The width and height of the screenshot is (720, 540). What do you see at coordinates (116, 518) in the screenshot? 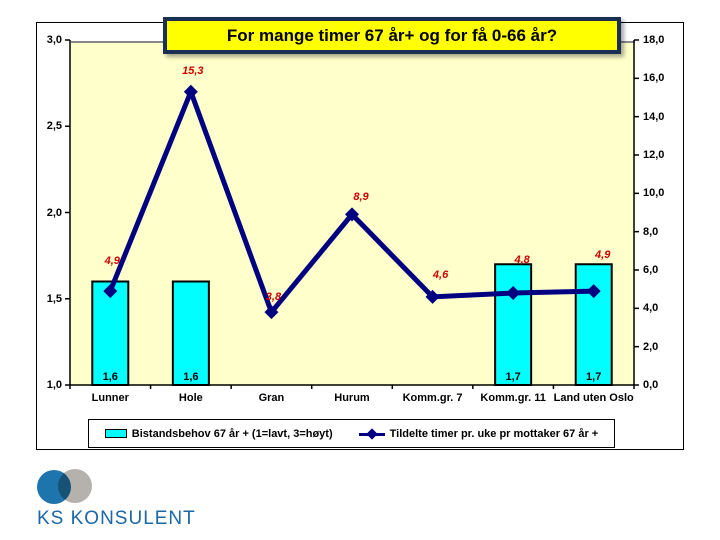
I see `logo-text: KS KONSULENT` at bounding box center [116, 518].